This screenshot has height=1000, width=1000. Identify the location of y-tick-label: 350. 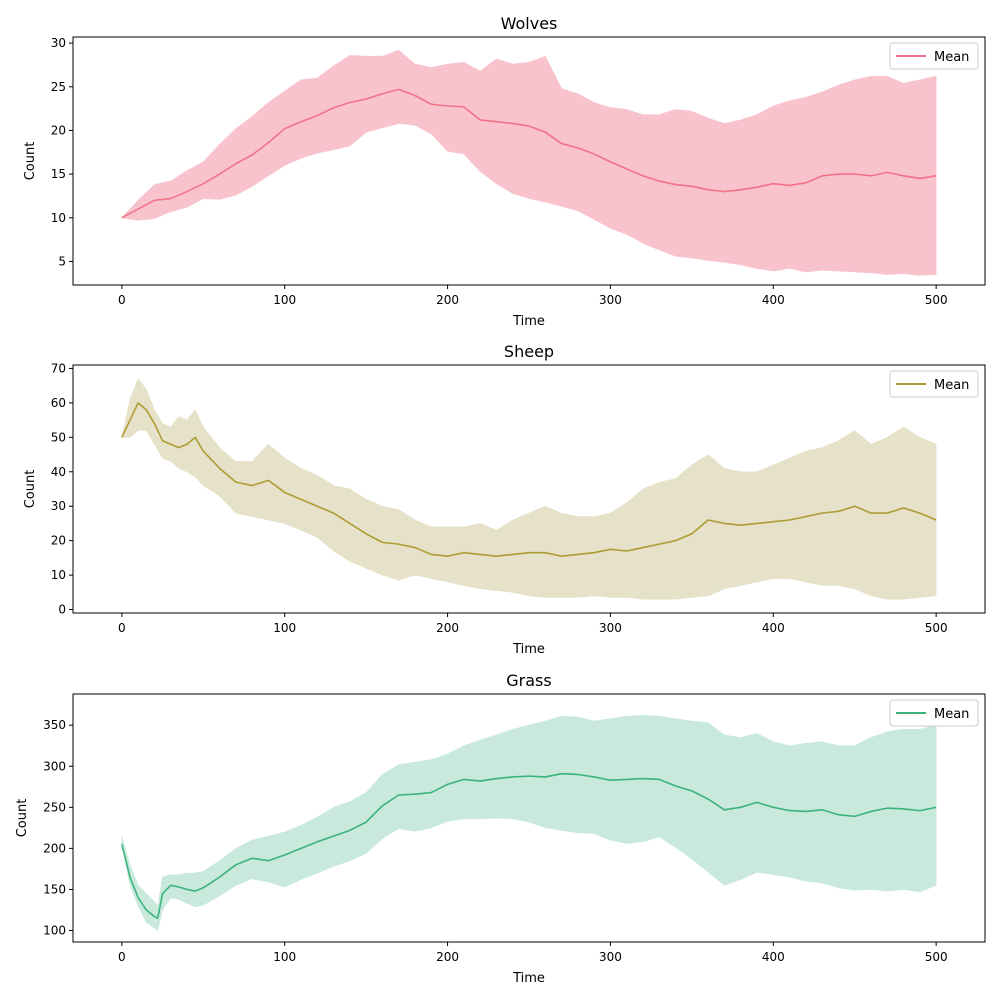
(54, 725).